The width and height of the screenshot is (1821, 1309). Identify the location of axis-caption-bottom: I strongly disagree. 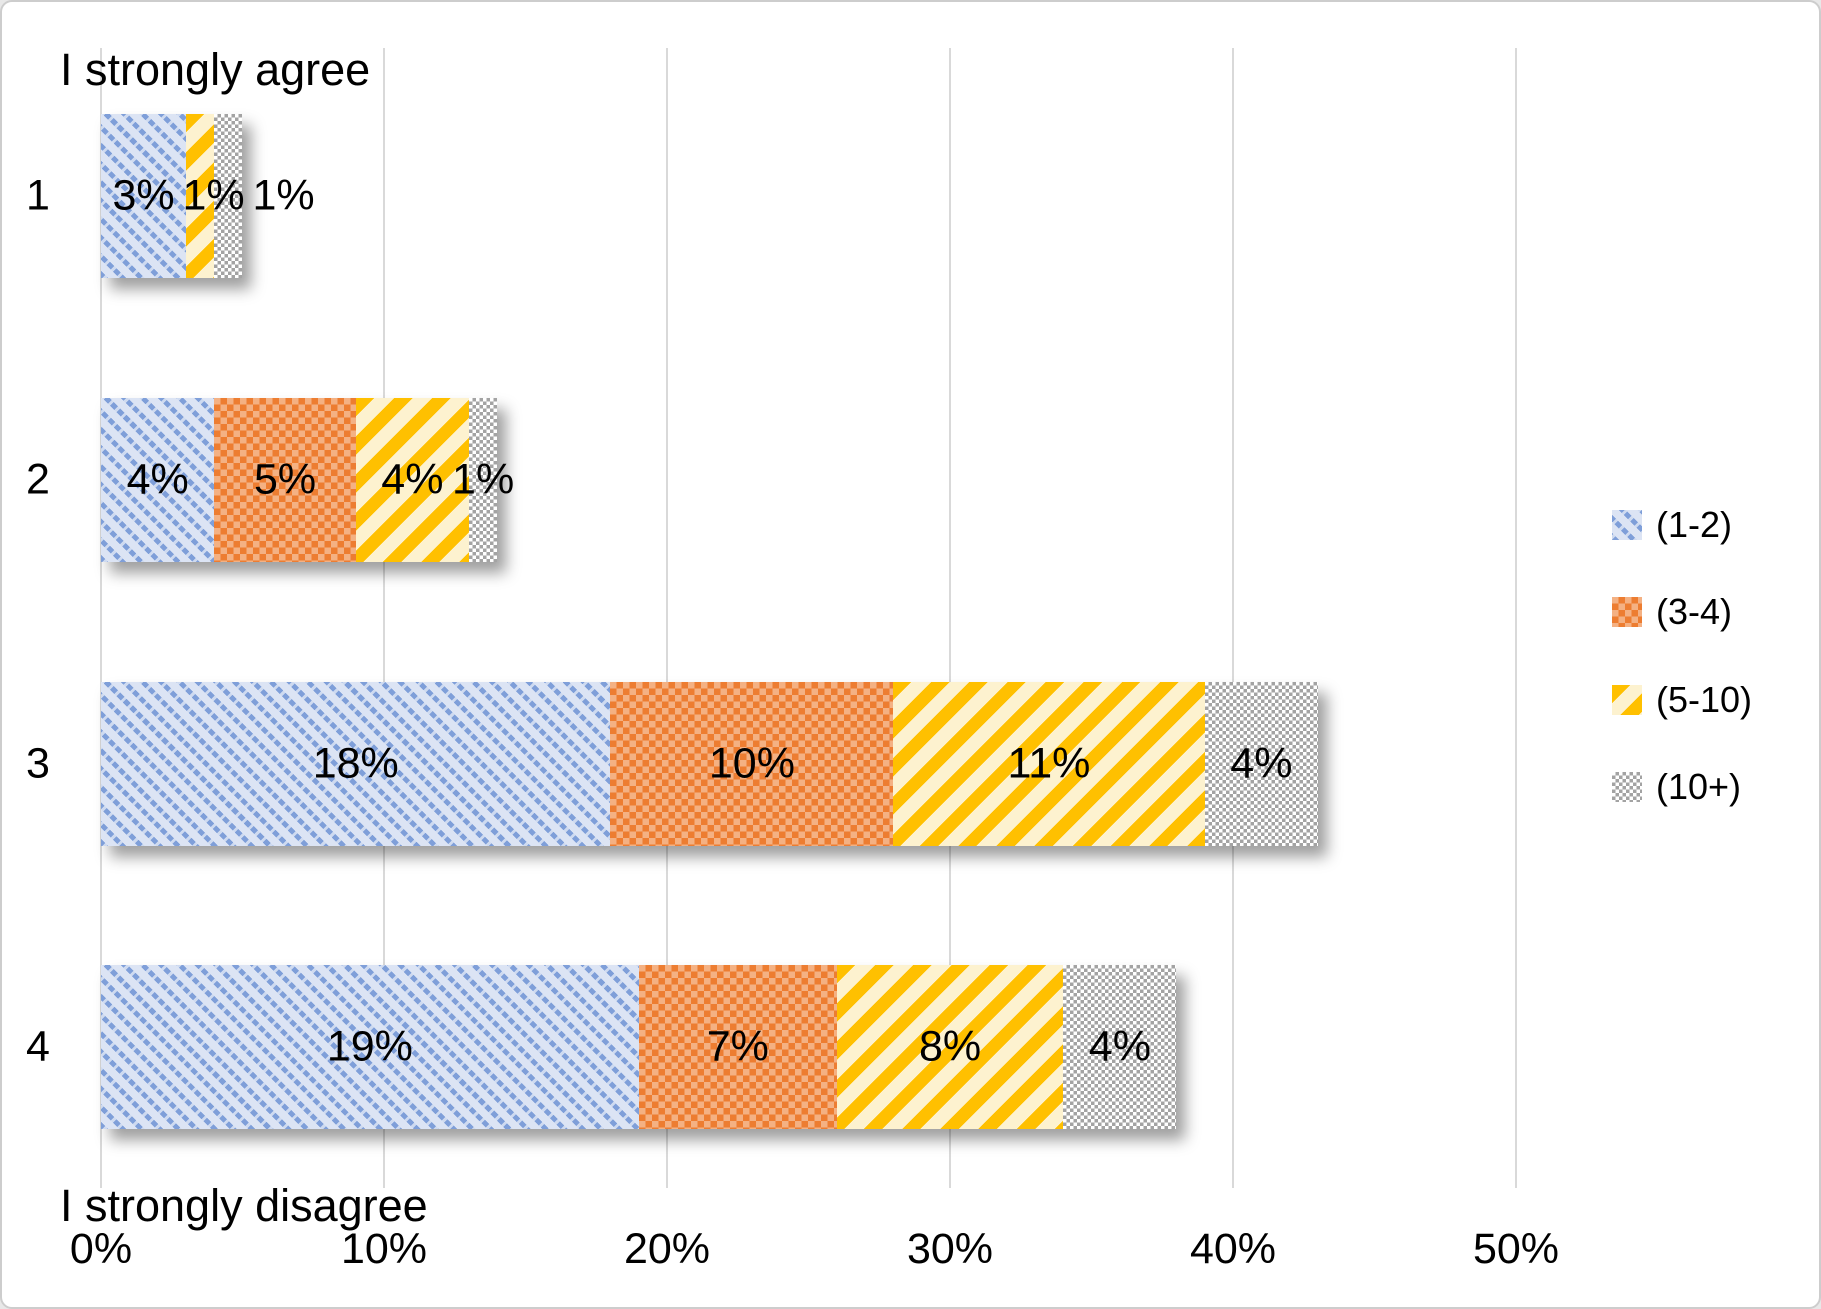
(244, 1205).